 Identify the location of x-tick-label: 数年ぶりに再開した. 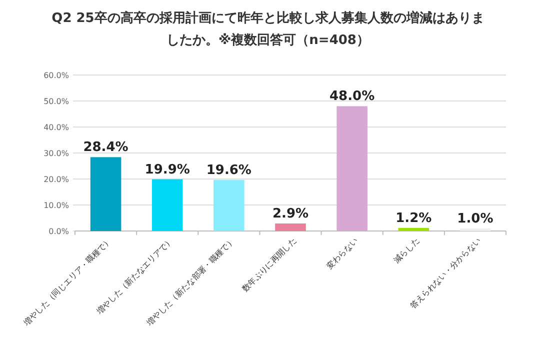
(269, 265).